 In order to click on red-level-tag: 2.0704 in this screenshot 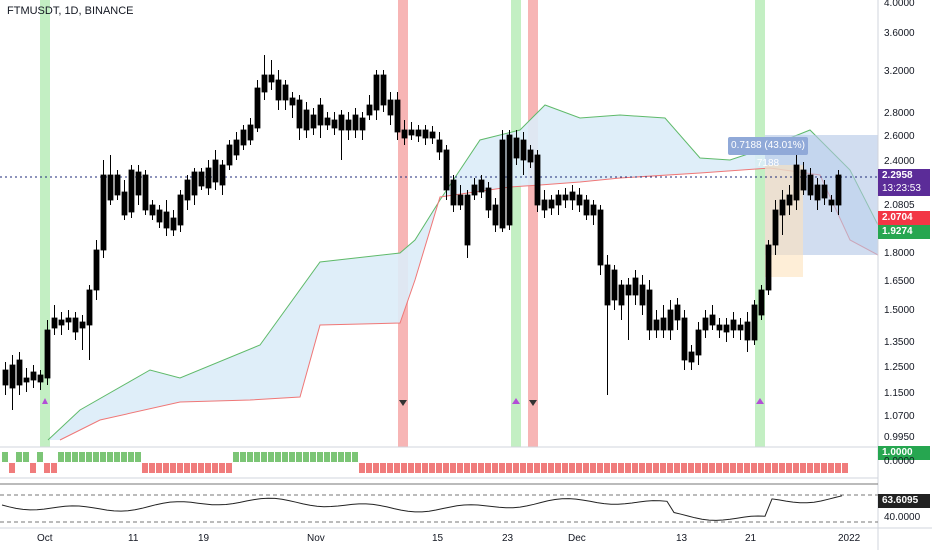, I will do `click(904, 218)`.